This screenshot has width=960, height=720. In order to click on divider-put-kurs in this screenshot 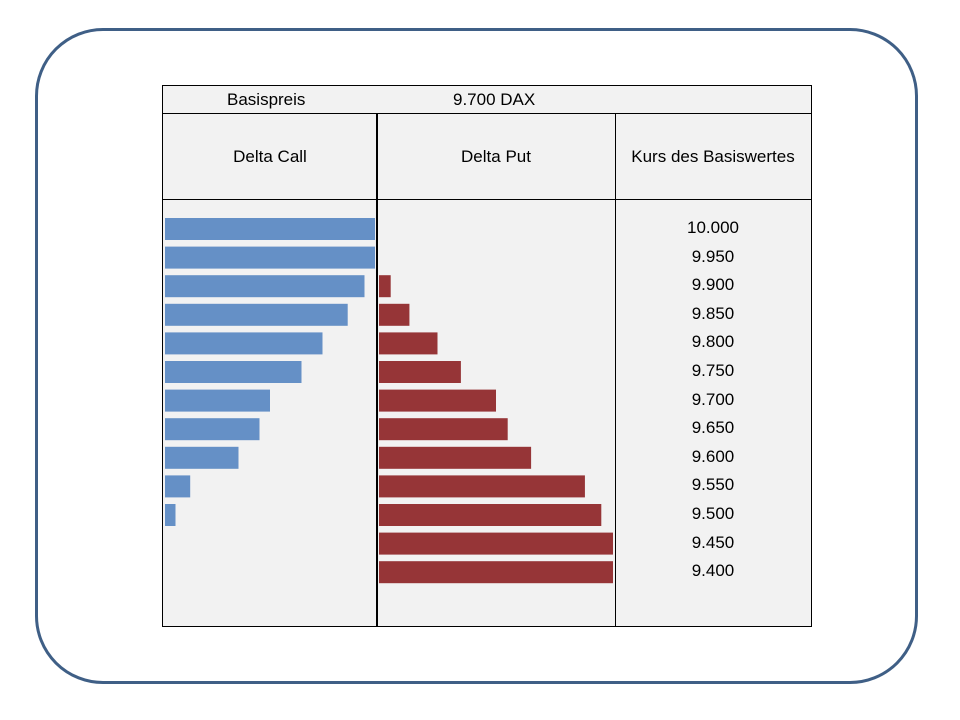, I will do `click(615, 370)`.